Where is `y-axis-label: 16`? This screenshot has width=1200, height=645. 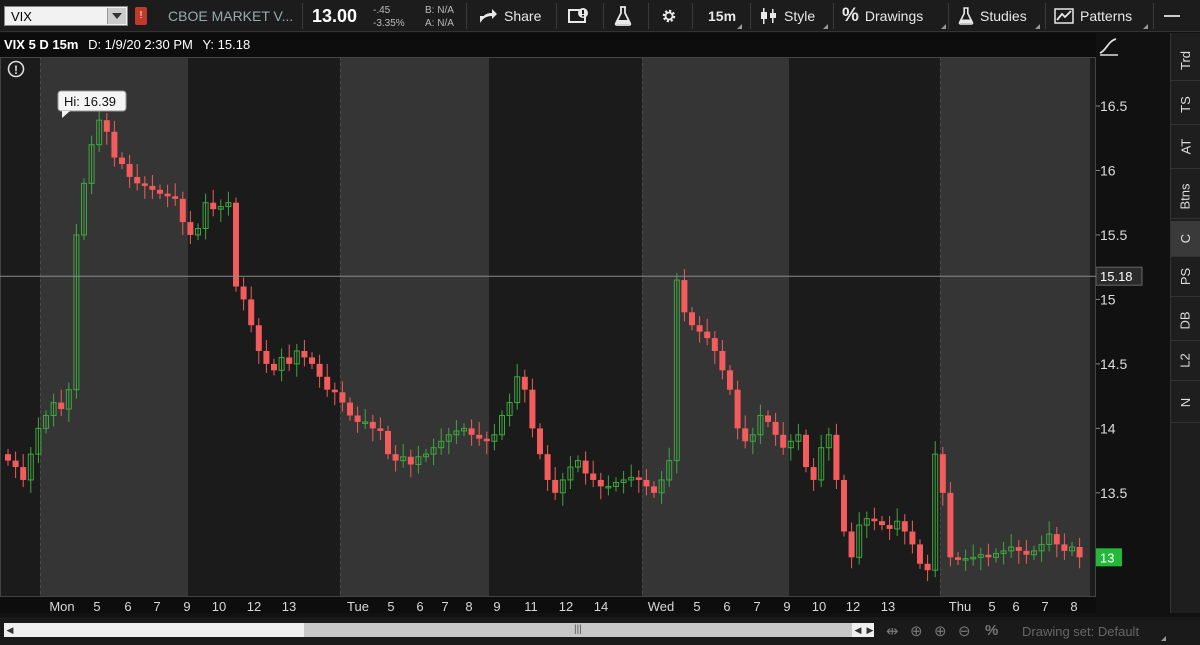 y-axis-label: 16 is located at coordinates (1108, 170).